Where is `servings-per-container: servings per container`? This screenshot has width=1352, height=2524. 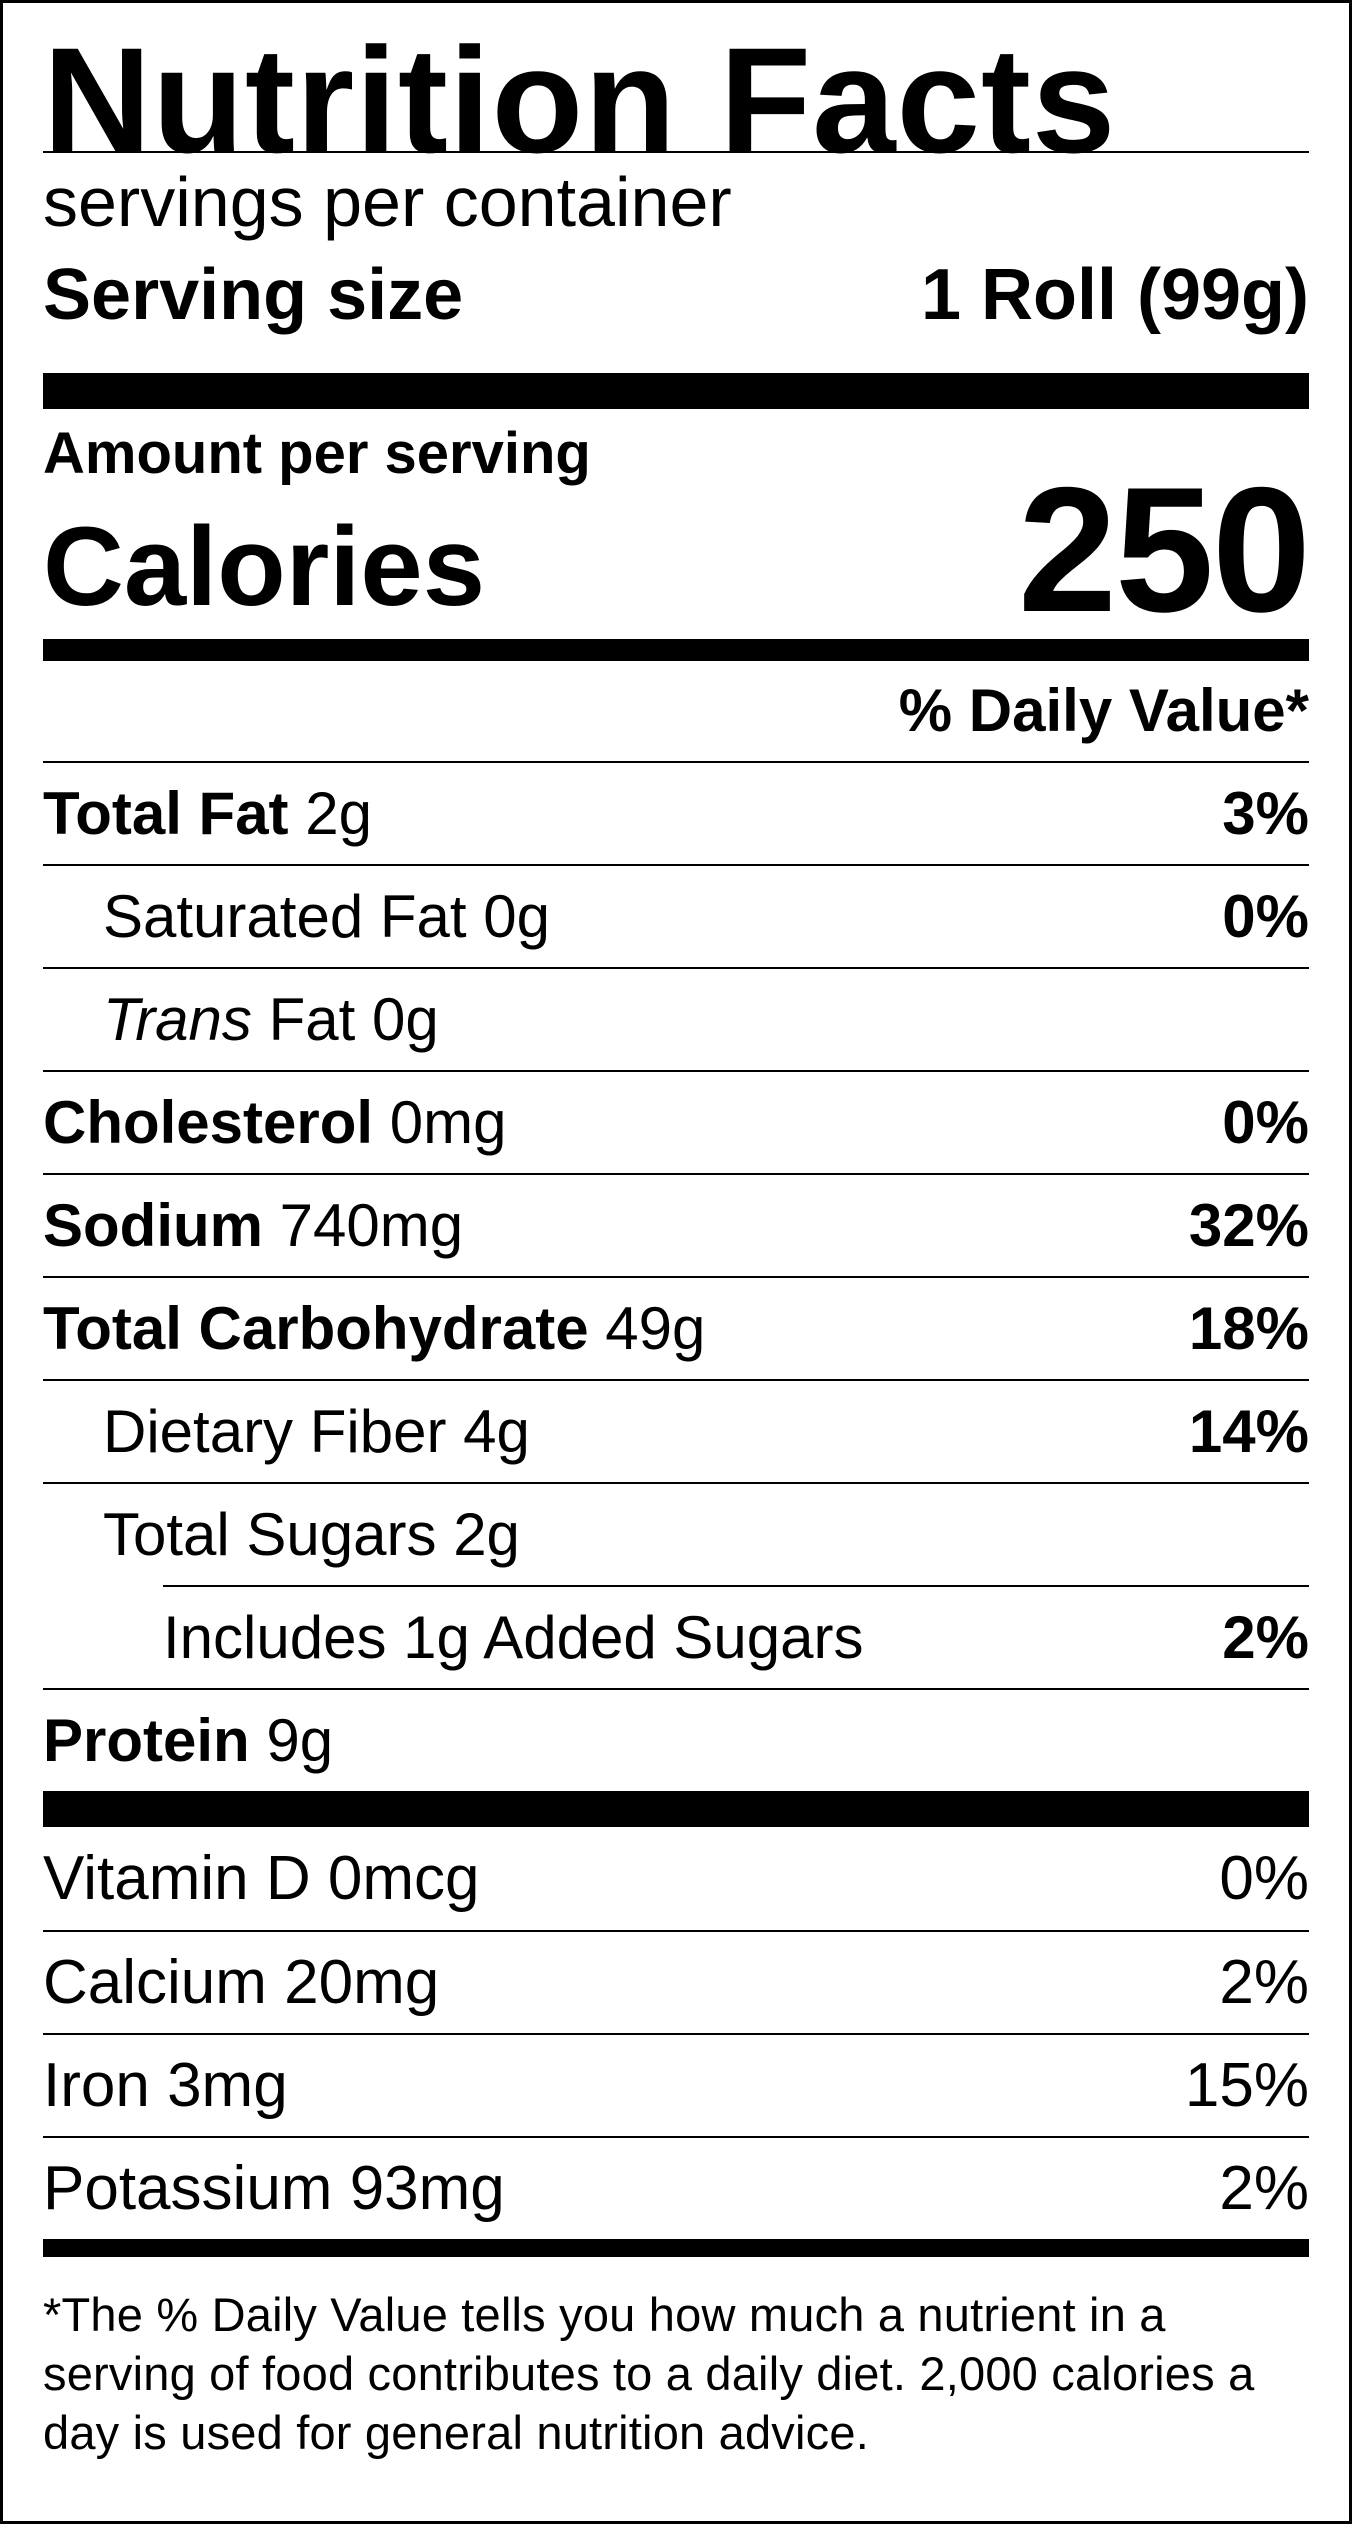
servings-per-container: servings per container is located at coordinates (387, 202).